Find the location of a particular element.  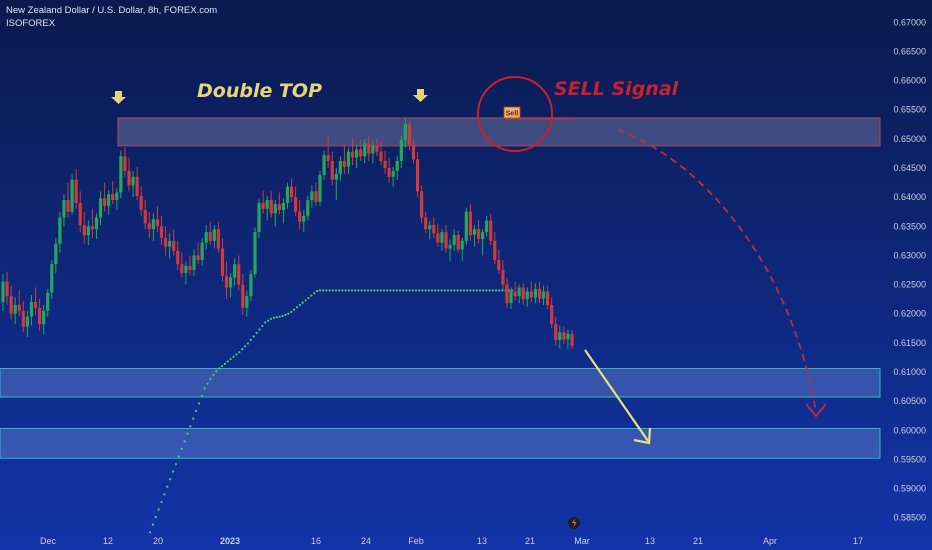

sell-signal-circle is located at coordinates (515, 114).